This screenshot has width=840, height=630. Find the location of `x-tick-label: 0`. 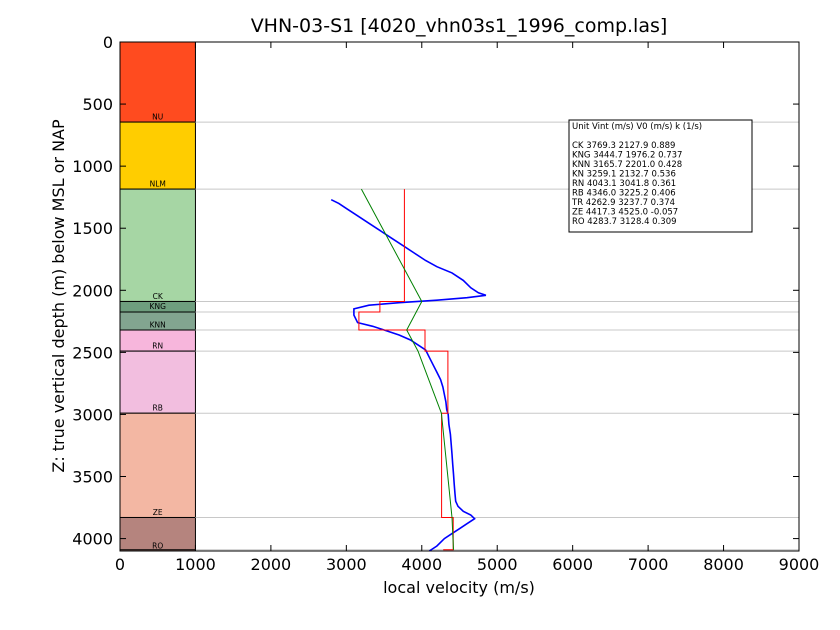

x-tick-label: 0 is located at coordinates (120, 564).